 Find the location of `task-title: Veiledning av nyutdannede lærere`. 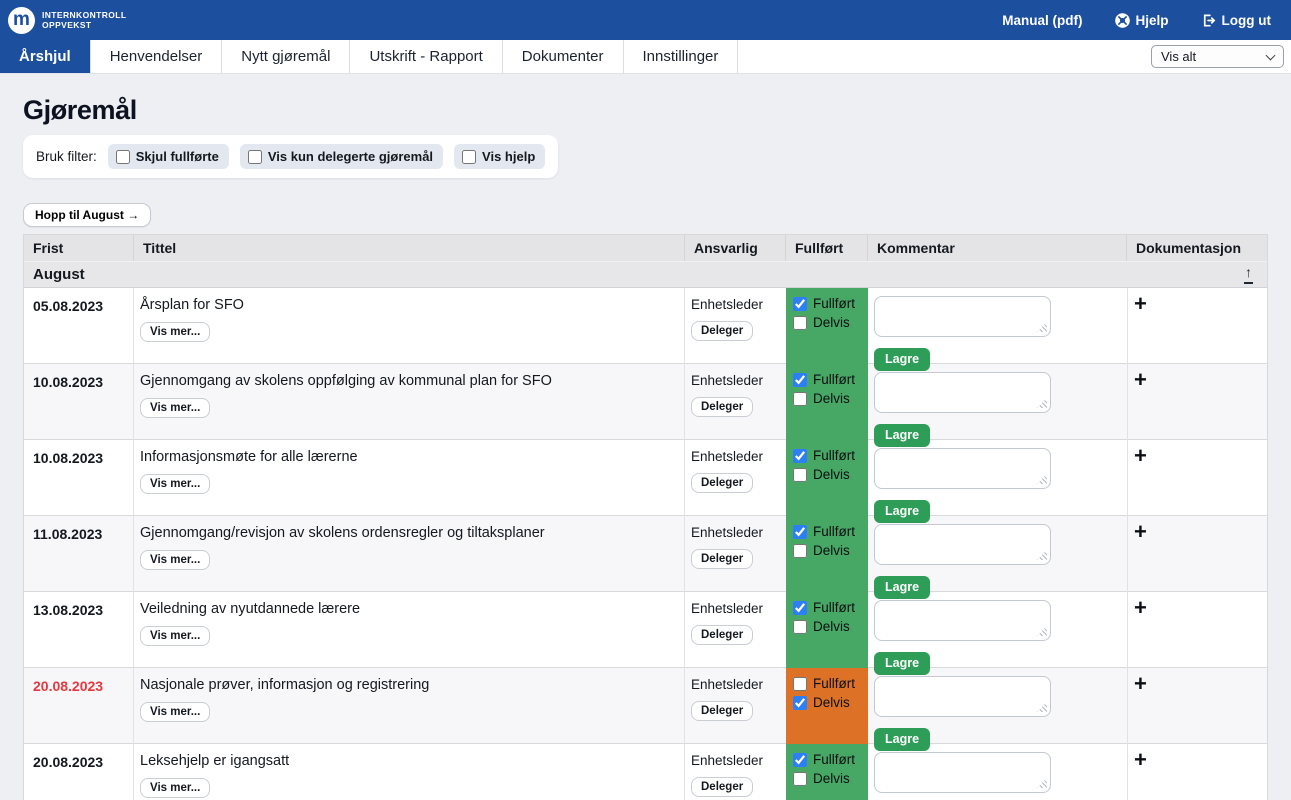

task-title: Veiledning av nyutdannede lærere is located at coordinates (250, 609).